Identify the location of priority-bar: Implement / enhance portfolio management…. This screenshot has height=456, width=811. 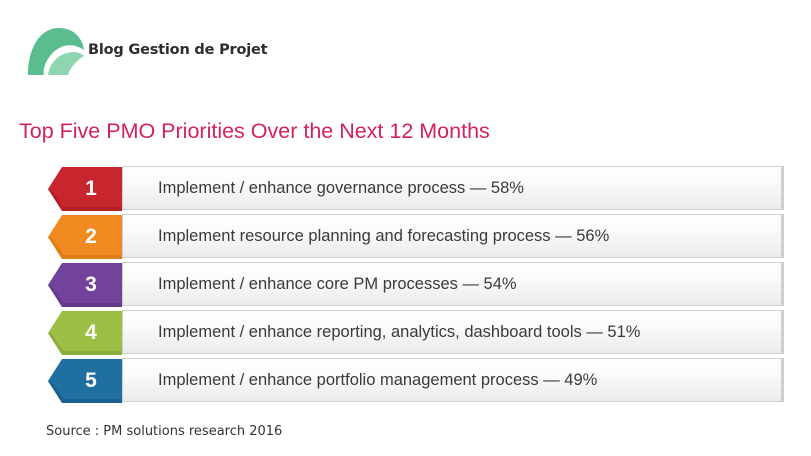
(453, 380).